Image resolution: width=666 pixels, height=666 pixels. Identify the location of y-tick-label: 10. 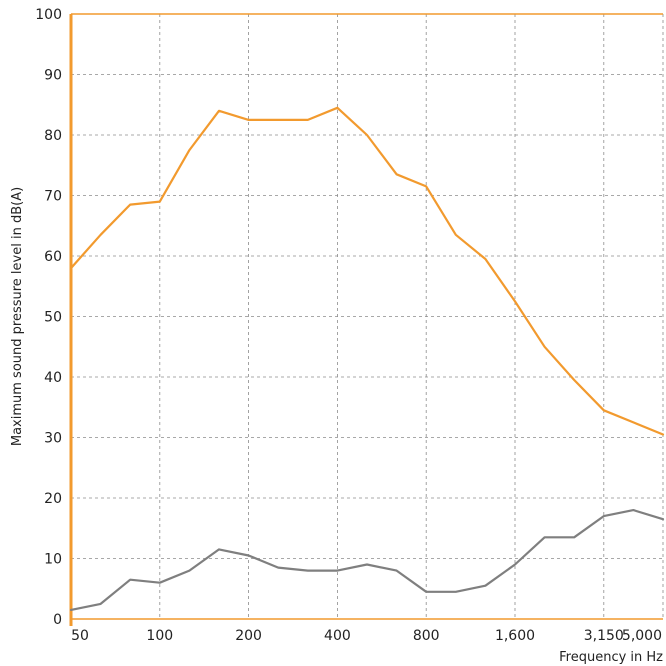
(53, 560).